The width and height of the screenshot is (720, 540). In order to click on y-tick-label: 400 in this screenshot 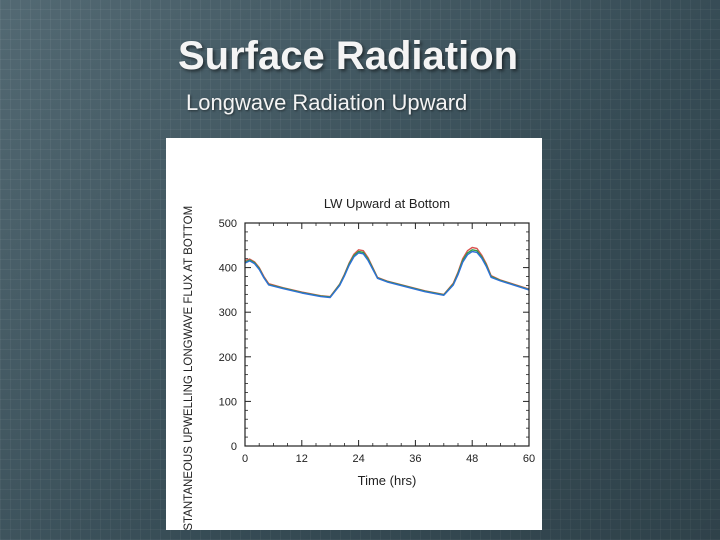, I will do `click(228, 269)`.